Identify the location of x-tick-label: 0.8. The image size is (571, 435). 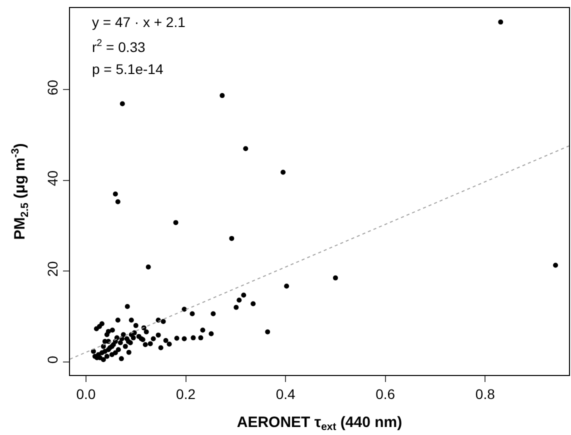
(485, 394).